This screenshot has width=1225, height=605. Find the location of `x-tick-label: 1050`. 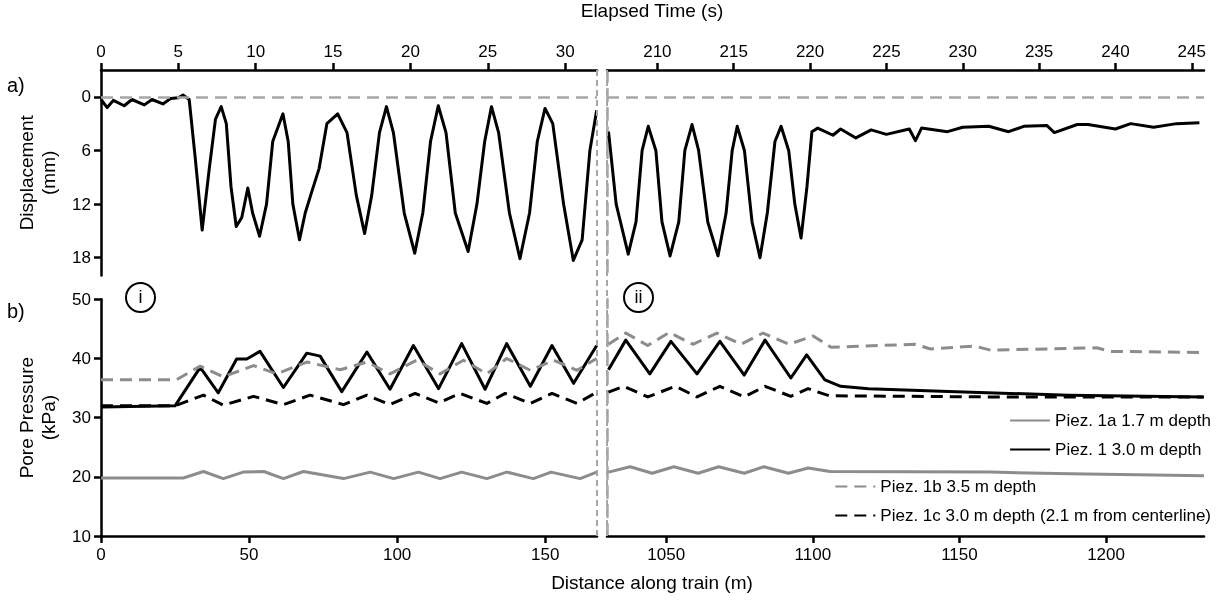

x-tick-label: 1050 is located at coordinates (666, 554).